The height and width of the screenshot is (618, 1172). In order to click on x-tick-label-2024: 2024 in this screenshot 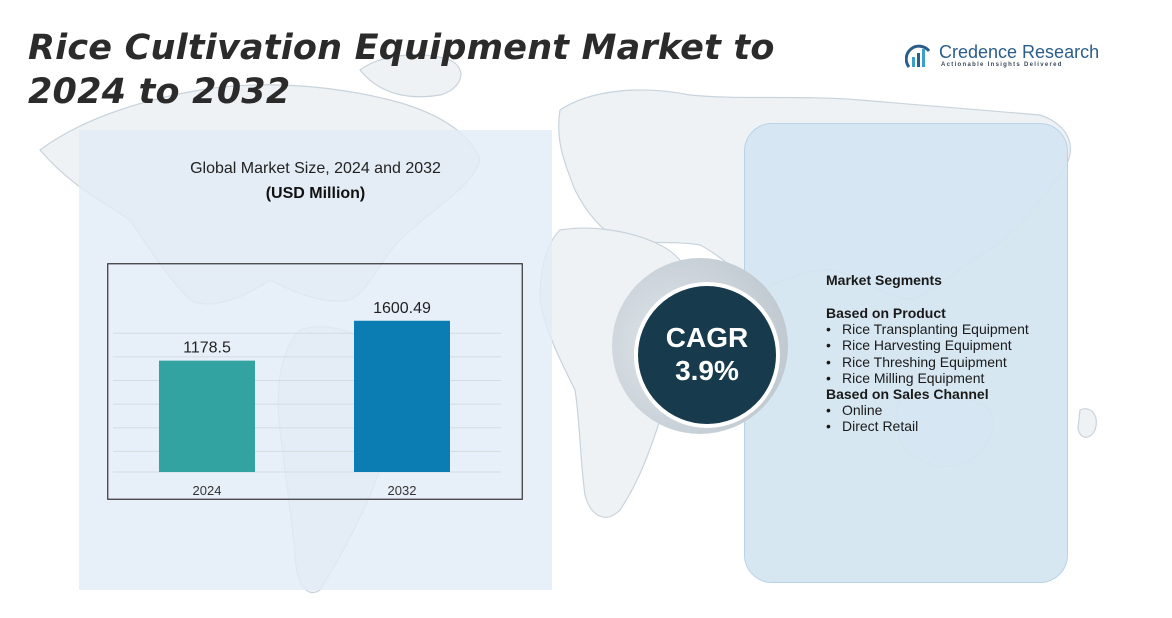, I will do `click(207, 490)`.